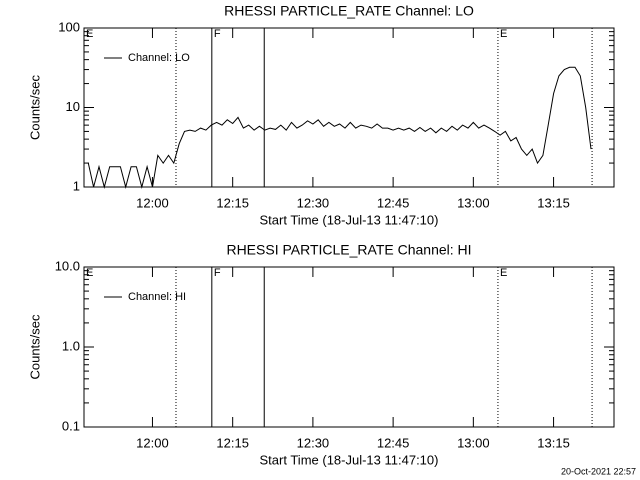 This screenshot has height=480, width=640. I want to click on y-tick-label: 100, so click(69, 26).